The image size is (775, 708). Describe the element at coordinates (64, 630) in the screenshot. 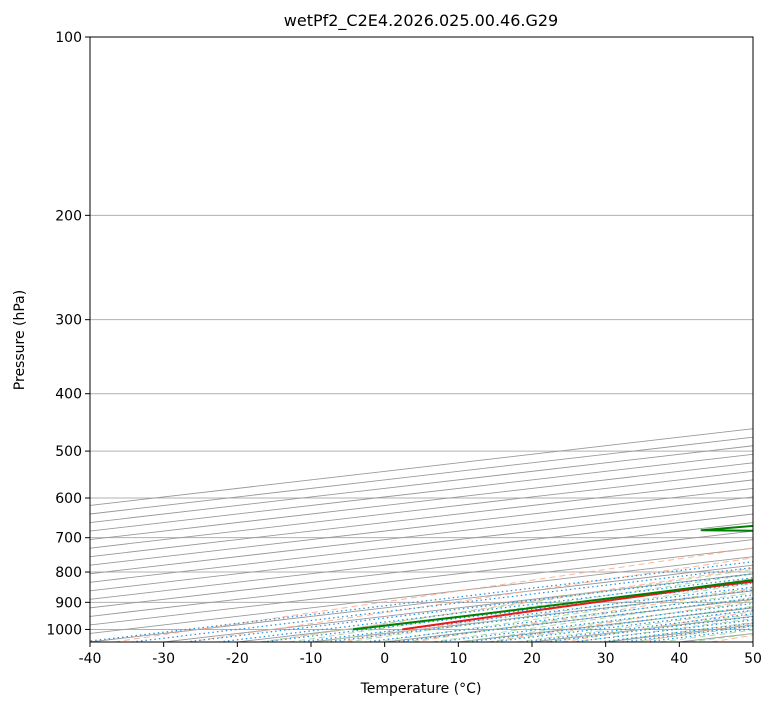

I see `y-tick-label: 1000` at that location.